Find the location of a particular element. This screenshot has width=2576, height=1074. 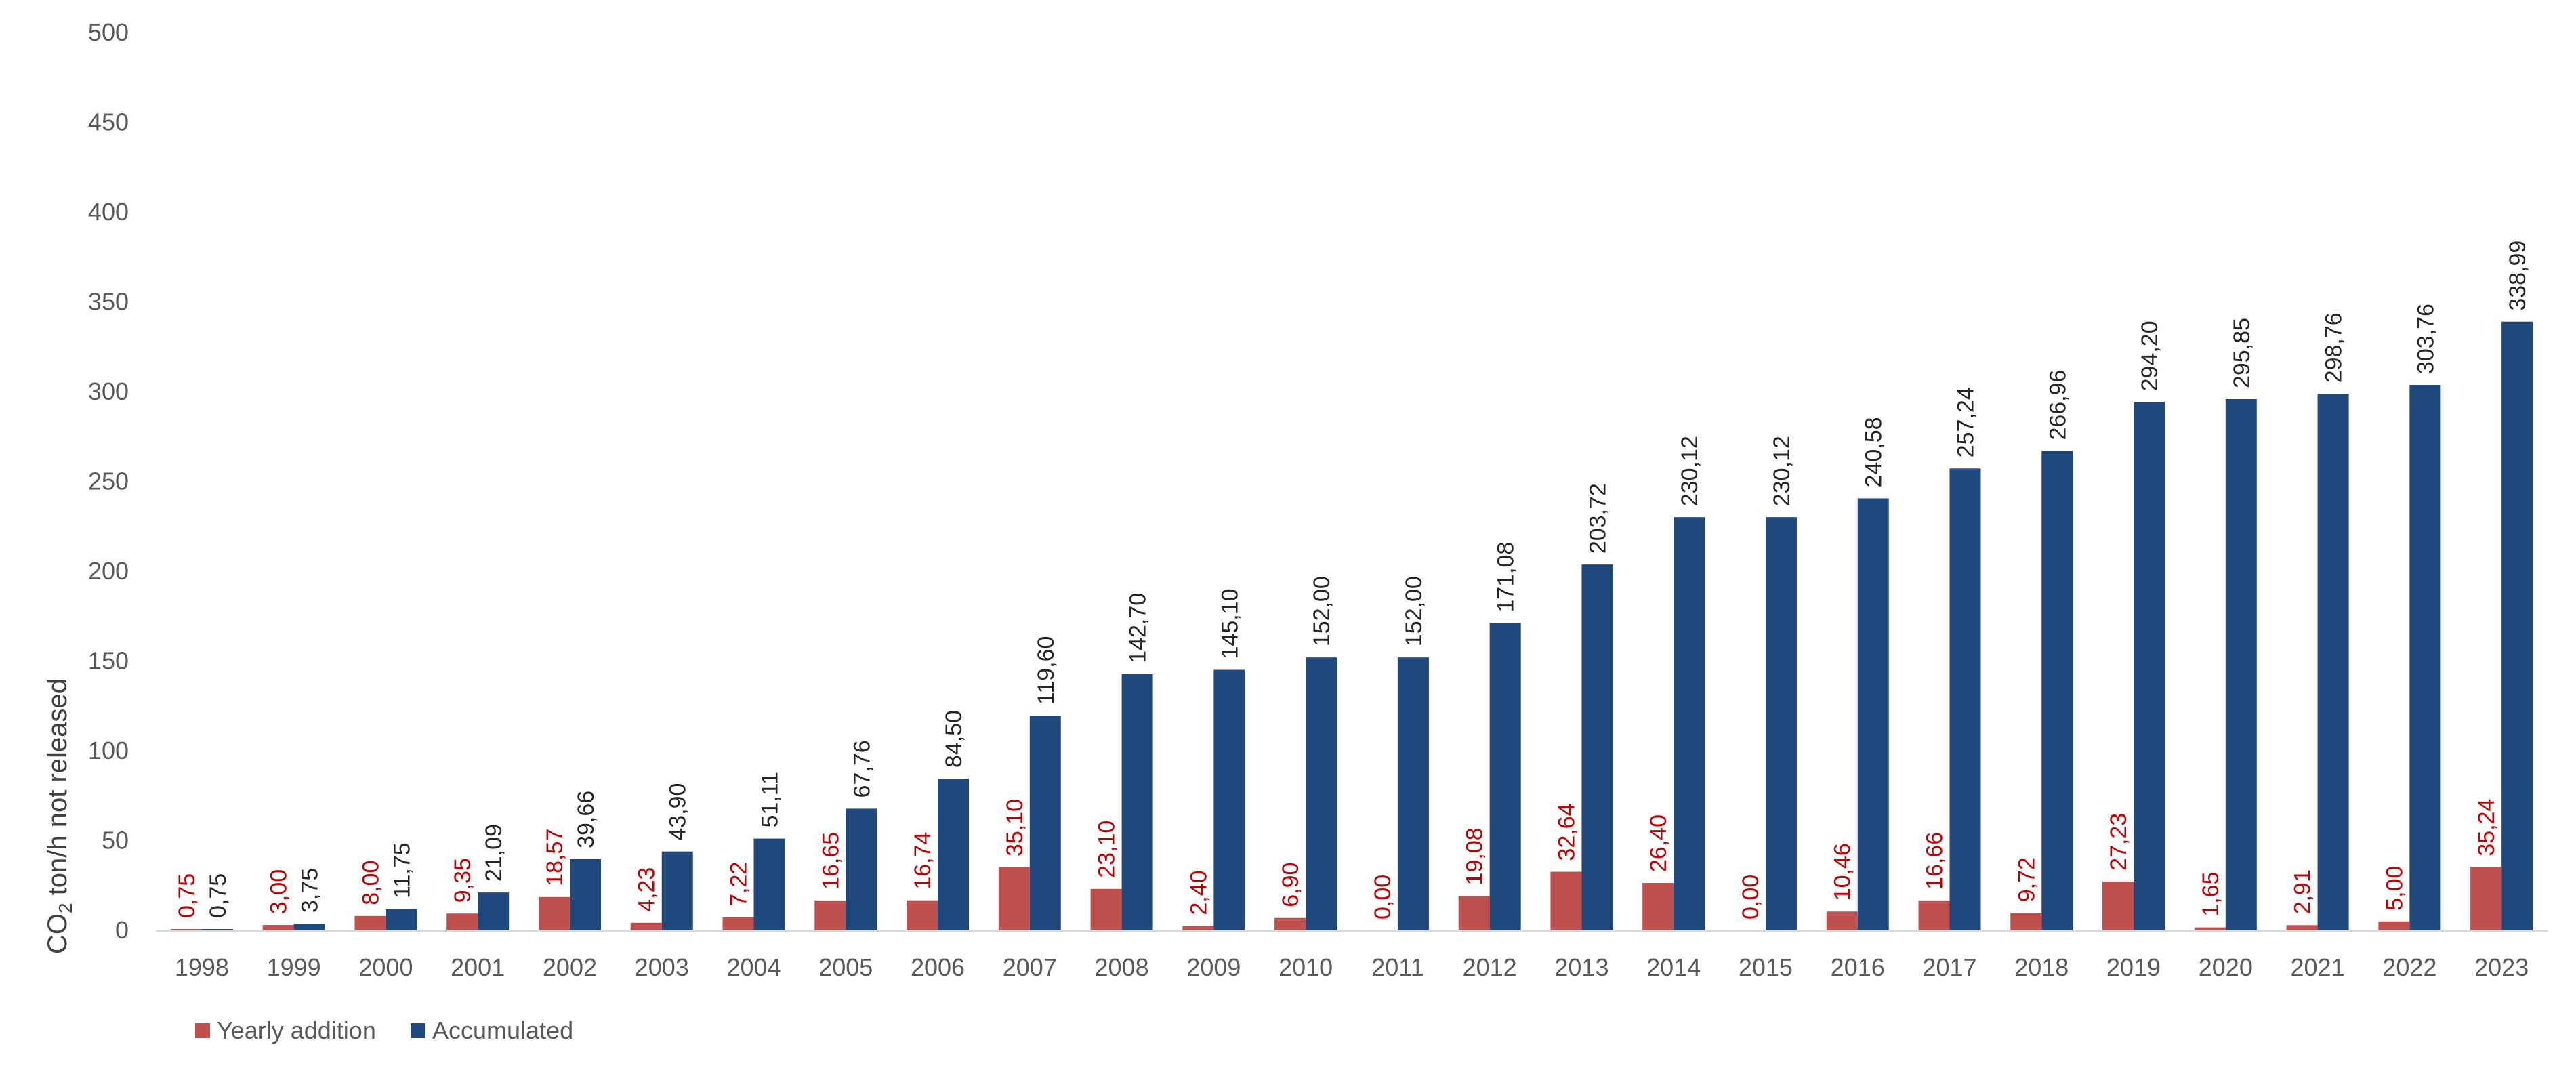

x-tick-label: 2007 is located at coordinates (1030, 967).